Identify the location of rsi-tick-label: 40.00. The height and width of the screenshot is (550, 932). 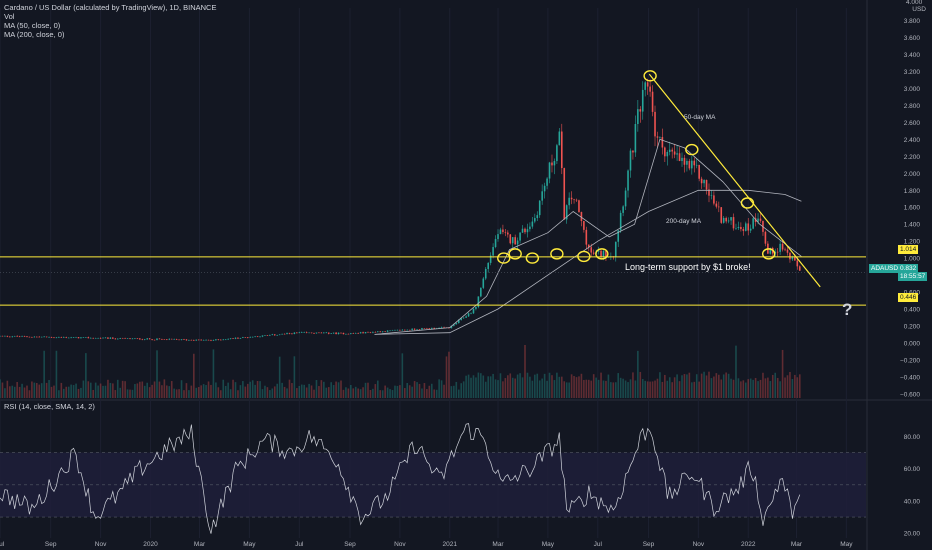
(912, 501).